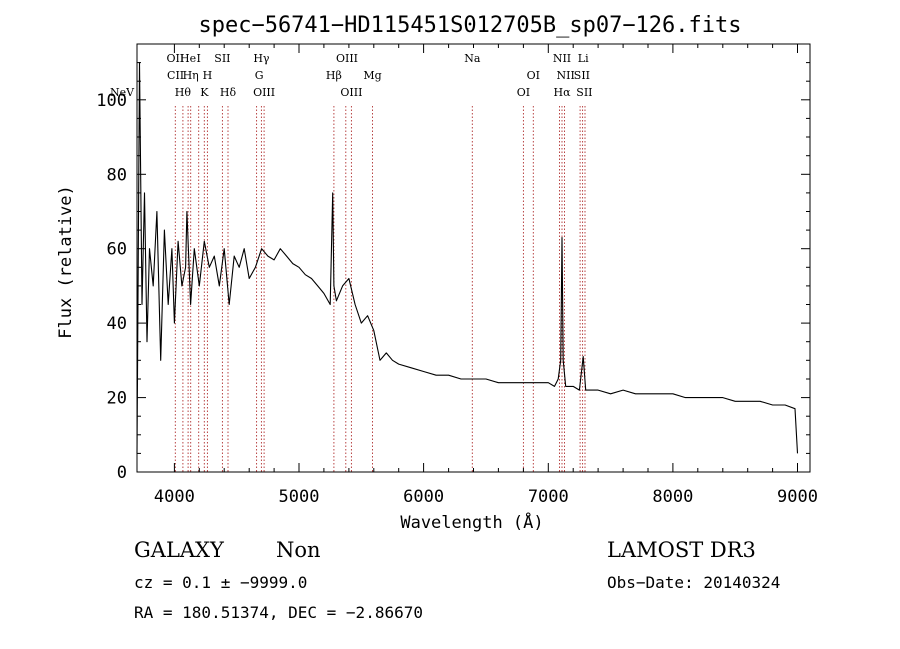 This screenshot has width=900, height=649. Describe the element at coordinates (471, 522) in the screenshot. I see `x-axis-label: Wavelength (Å)` at that location.